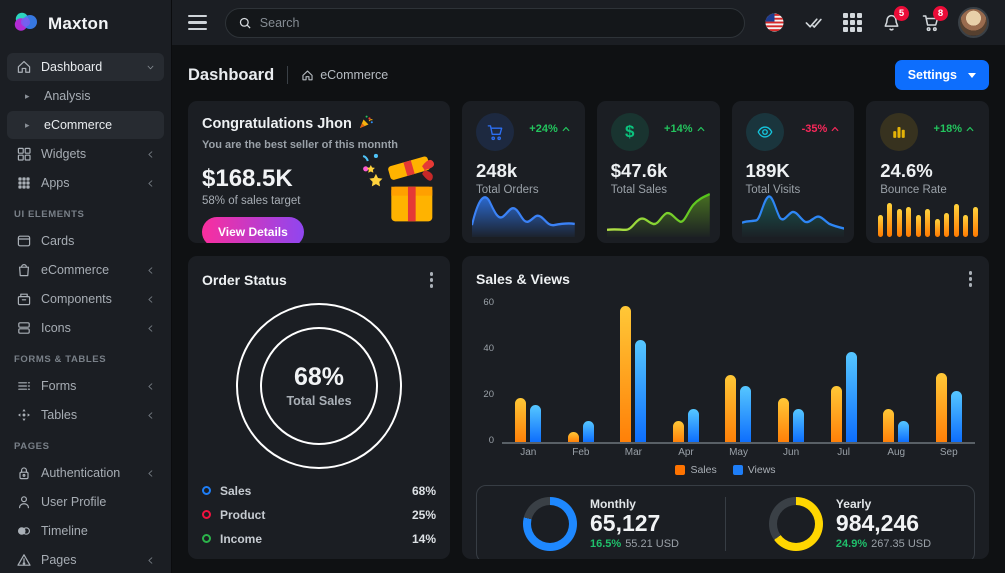  I want to click on sidebar-item-dashboard: Dashboard, so click(85, 67).